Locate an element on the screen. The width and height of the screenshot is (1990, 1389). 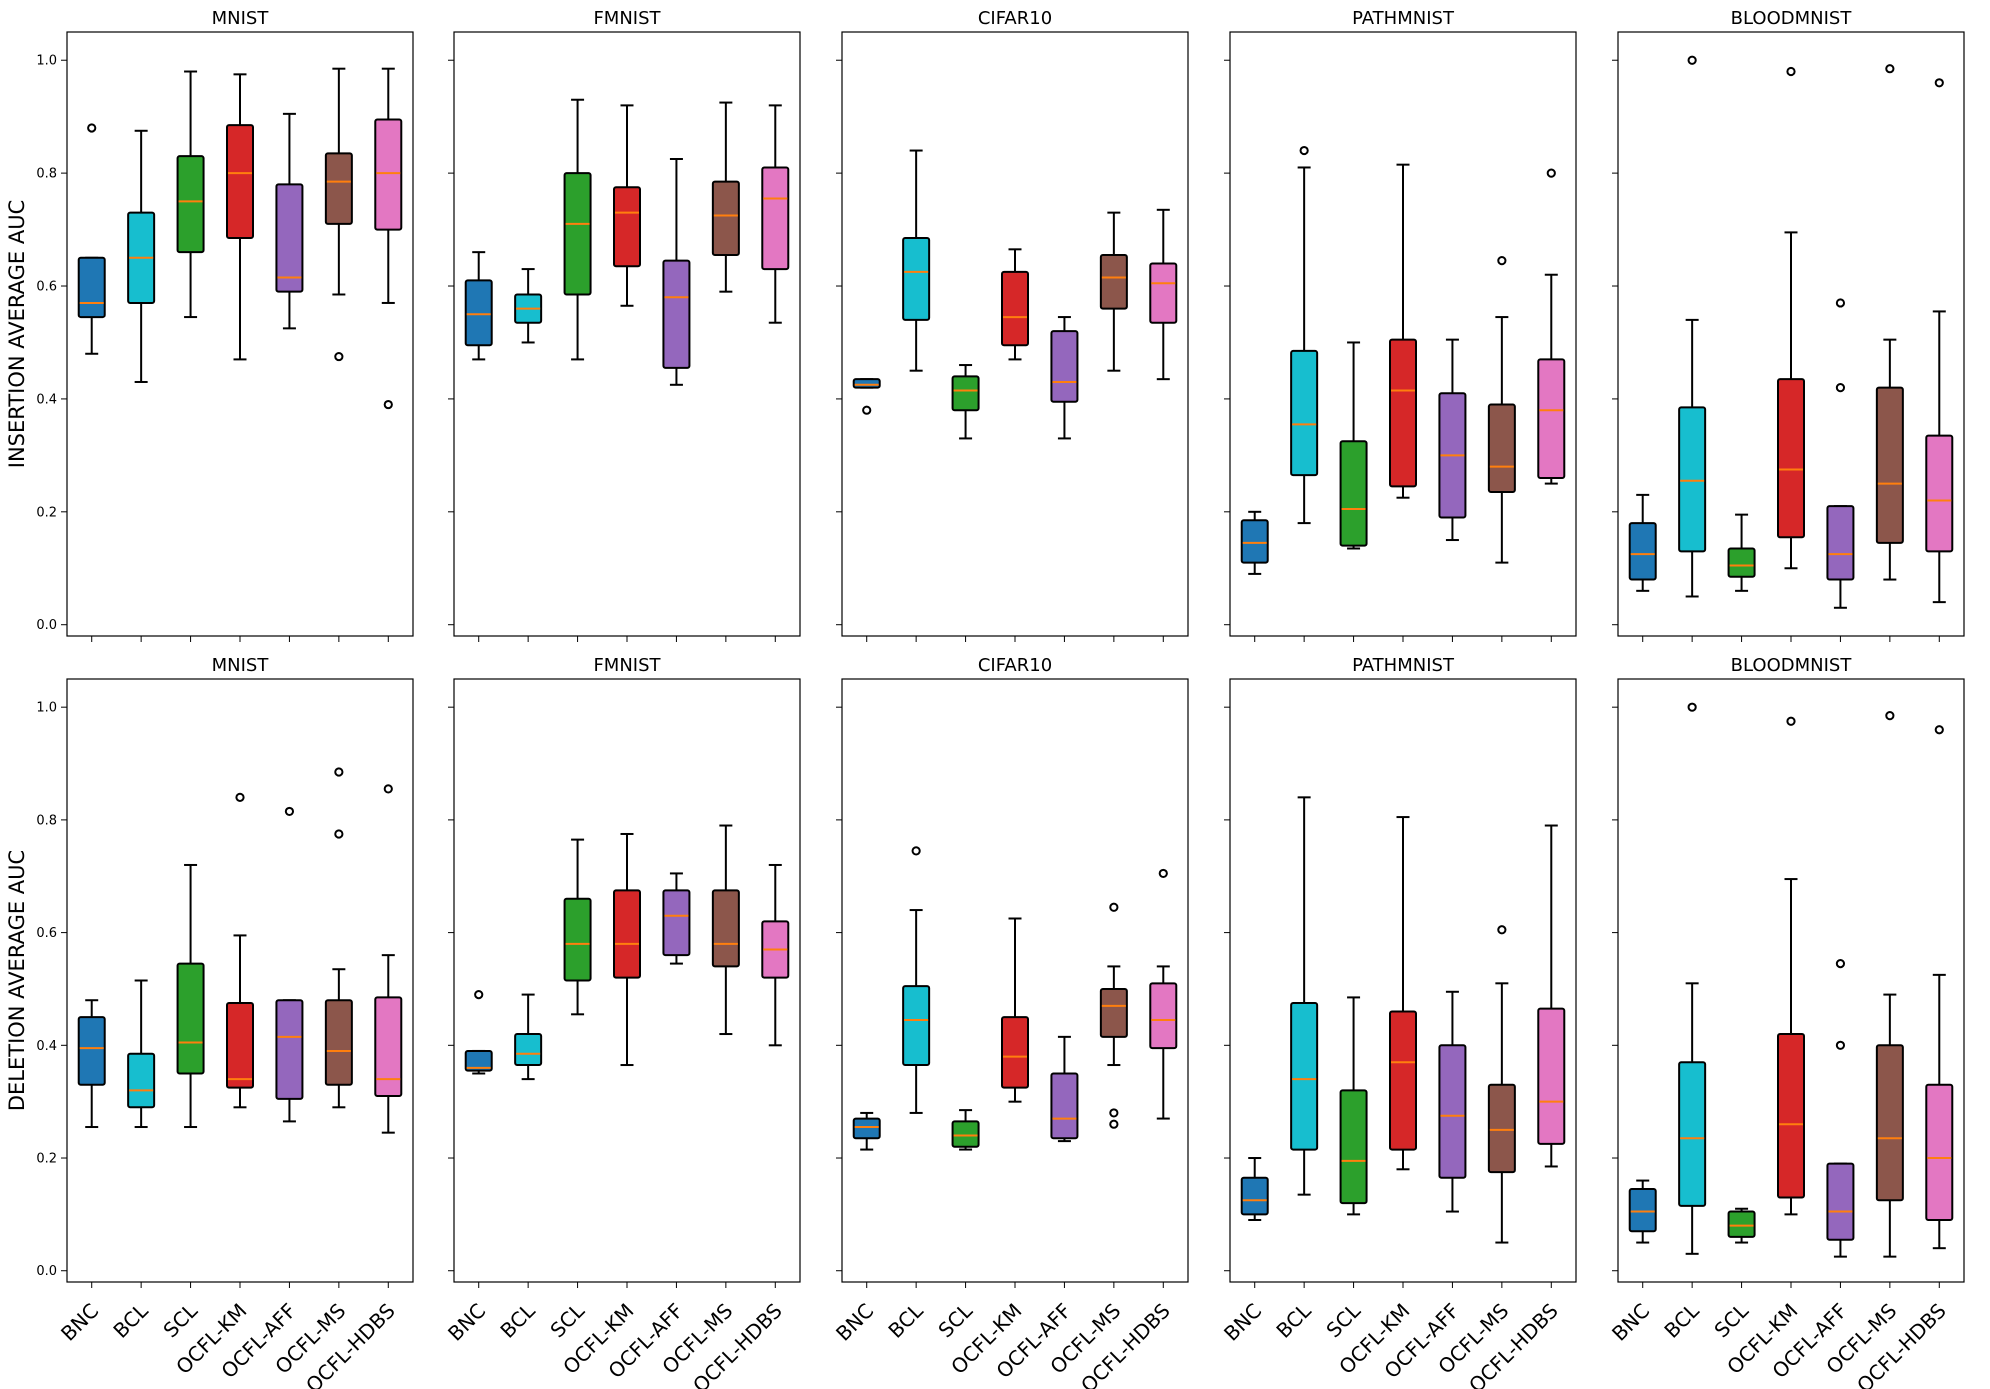
y-tick-label: 0.4 is located at coordinates (46, 1046).